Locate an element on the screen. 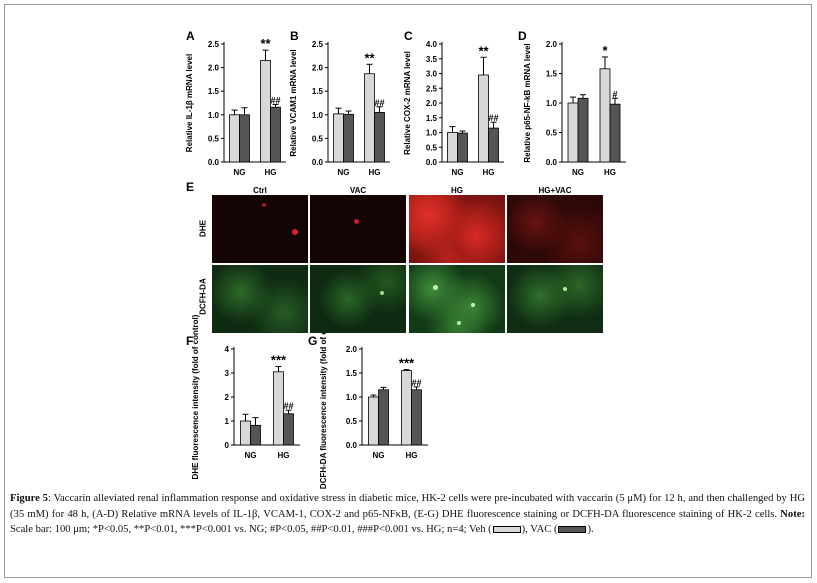 This screenshot has width=817, height=583. y-tick-label-g: 1.0 is located at coordinates (352, 397).